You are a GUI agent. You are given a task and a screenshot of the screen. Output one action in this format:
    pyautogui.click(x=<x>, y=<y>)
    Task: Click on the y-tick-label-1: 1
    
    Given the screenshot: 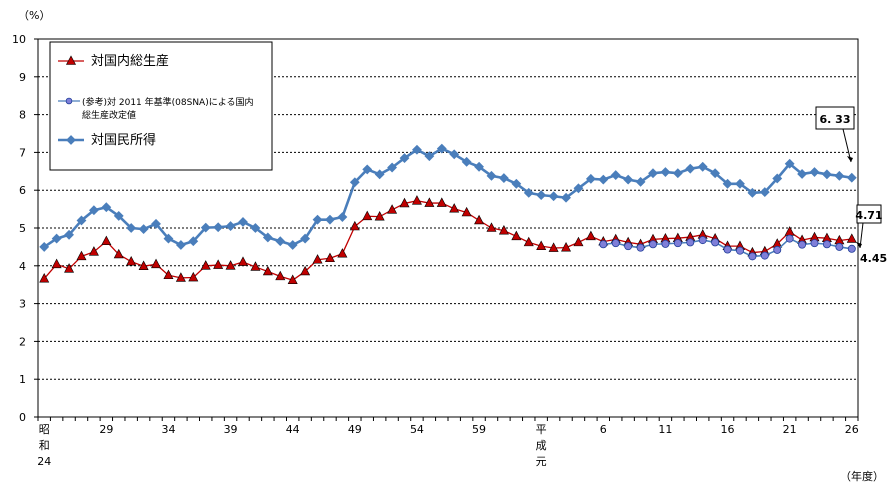 What is the action you would take?
    pyautogui.click(x=22, y=379)
    